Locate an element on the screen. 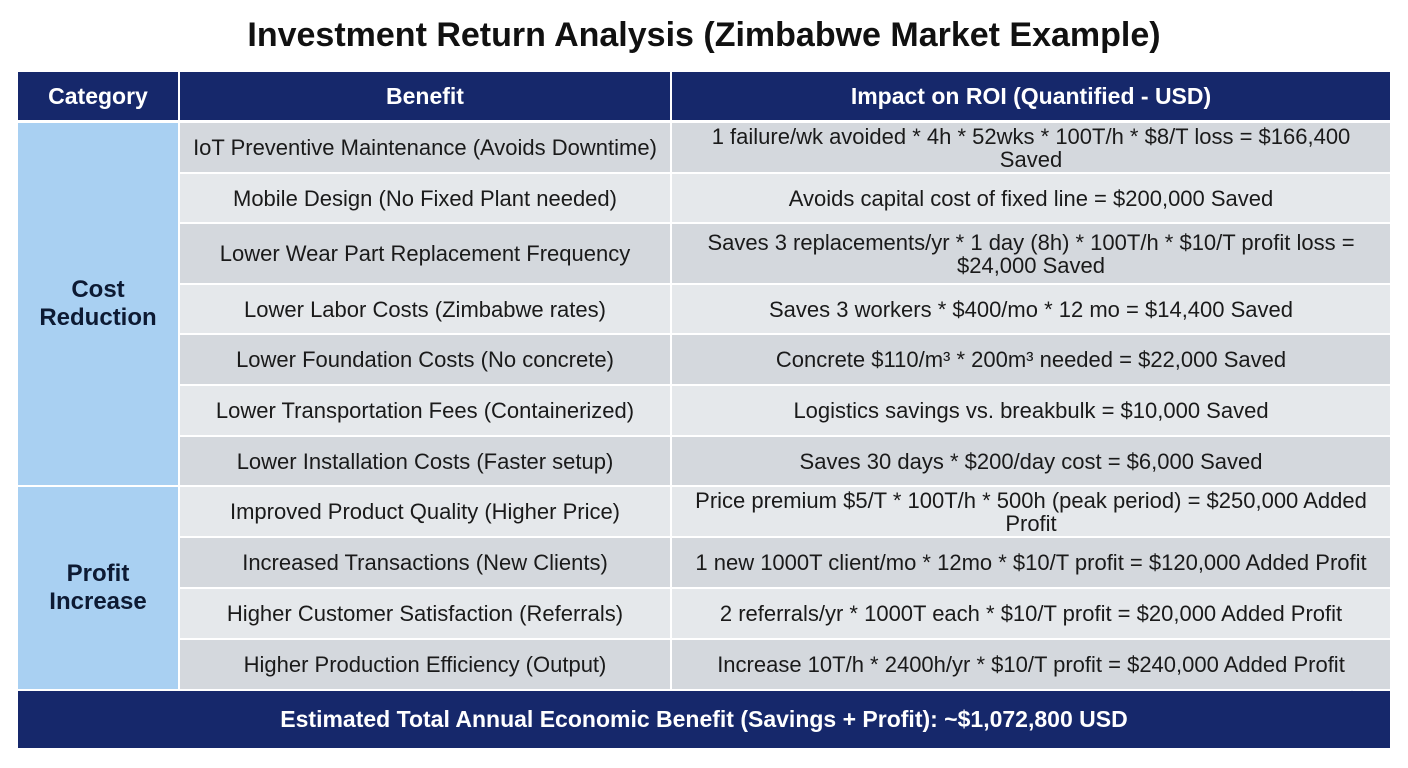  category-cell: Profit Increase is located at coordinates (98, 588).